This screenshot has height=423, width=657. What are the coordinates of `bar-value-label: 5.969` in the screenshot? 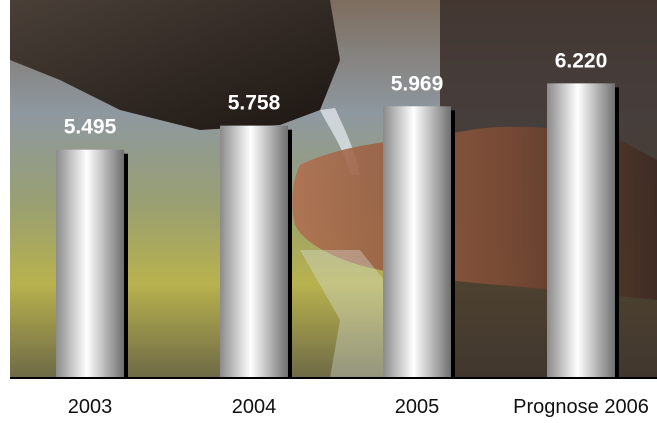 It's located at (417, 83).